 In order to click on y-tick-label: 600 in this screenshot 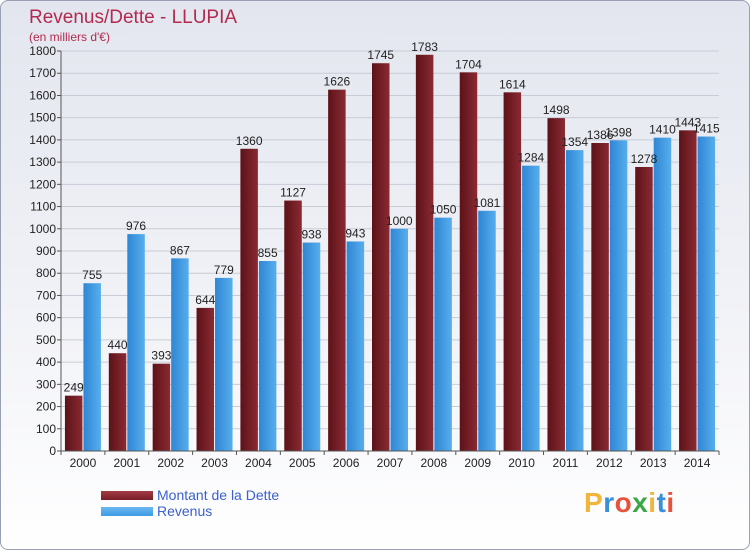, I will do `click(46, 318)`.